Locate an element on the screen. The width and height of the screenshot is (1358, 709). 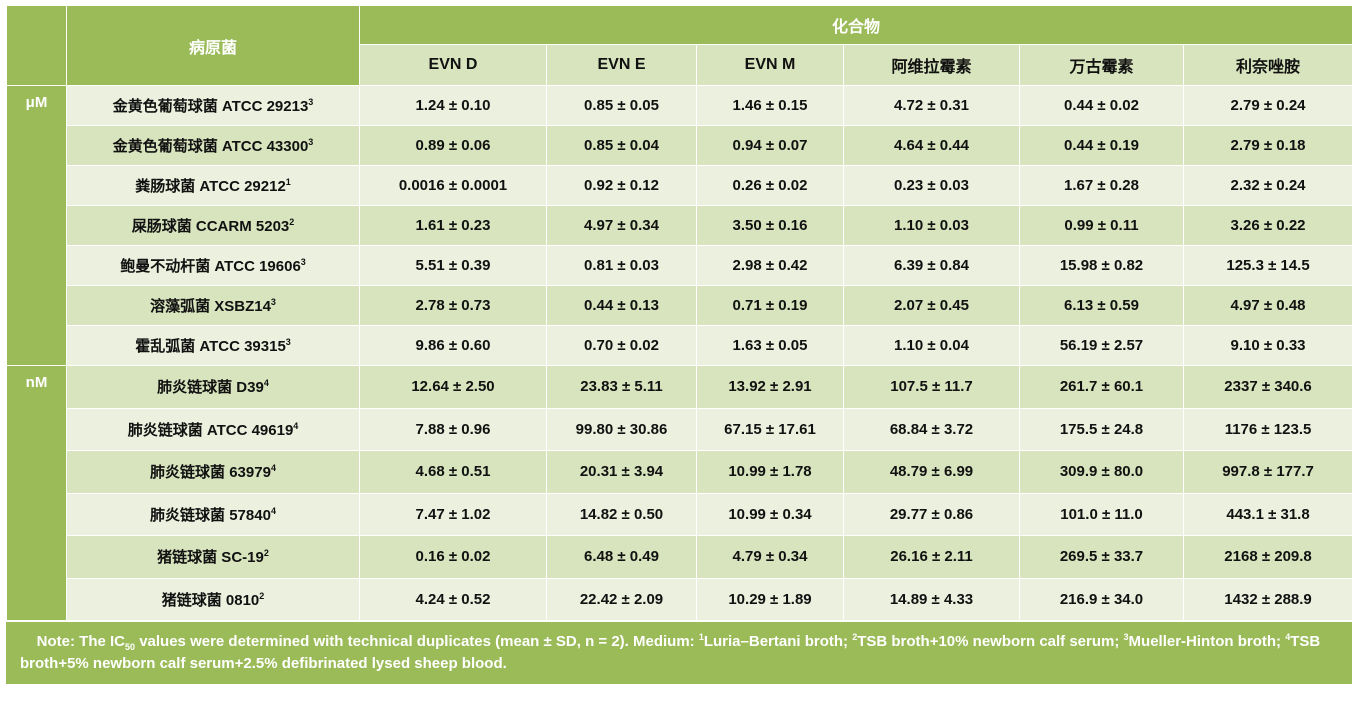
value-cell: 12.64 ± 2.50 is located at coordinates (453, 387).